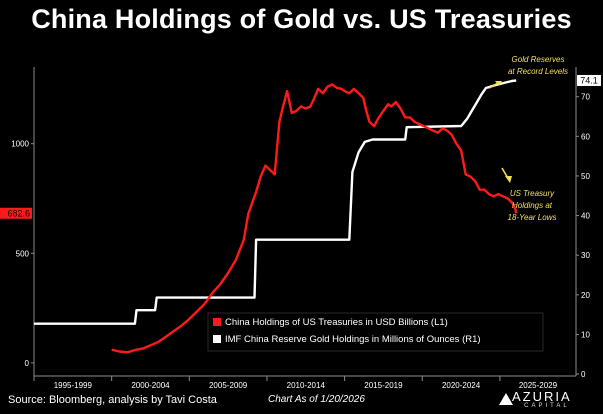  Describe the element at coordinates (217, 339) in the screenshot. I see `legend-swatch-gold` at that location.